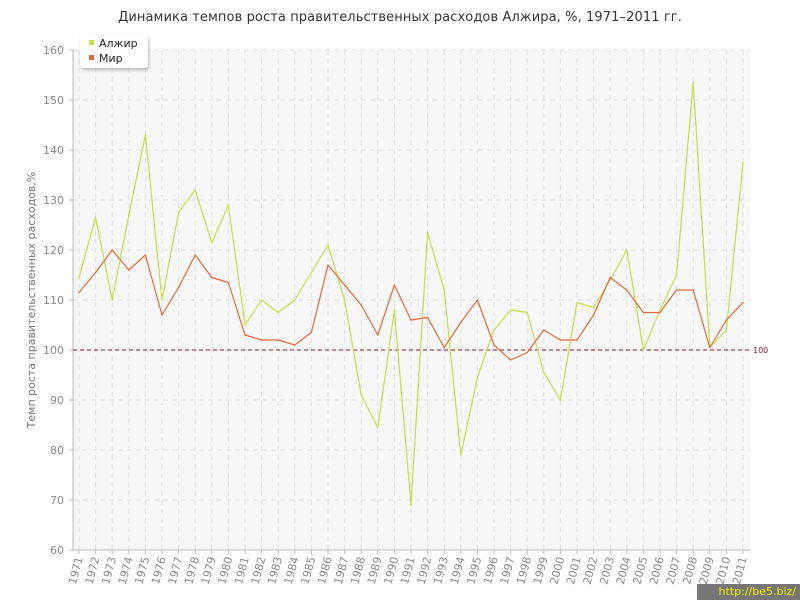  I want to click on y-axis-label: Темп роста правительственных расходов,%, so click(31, 301).